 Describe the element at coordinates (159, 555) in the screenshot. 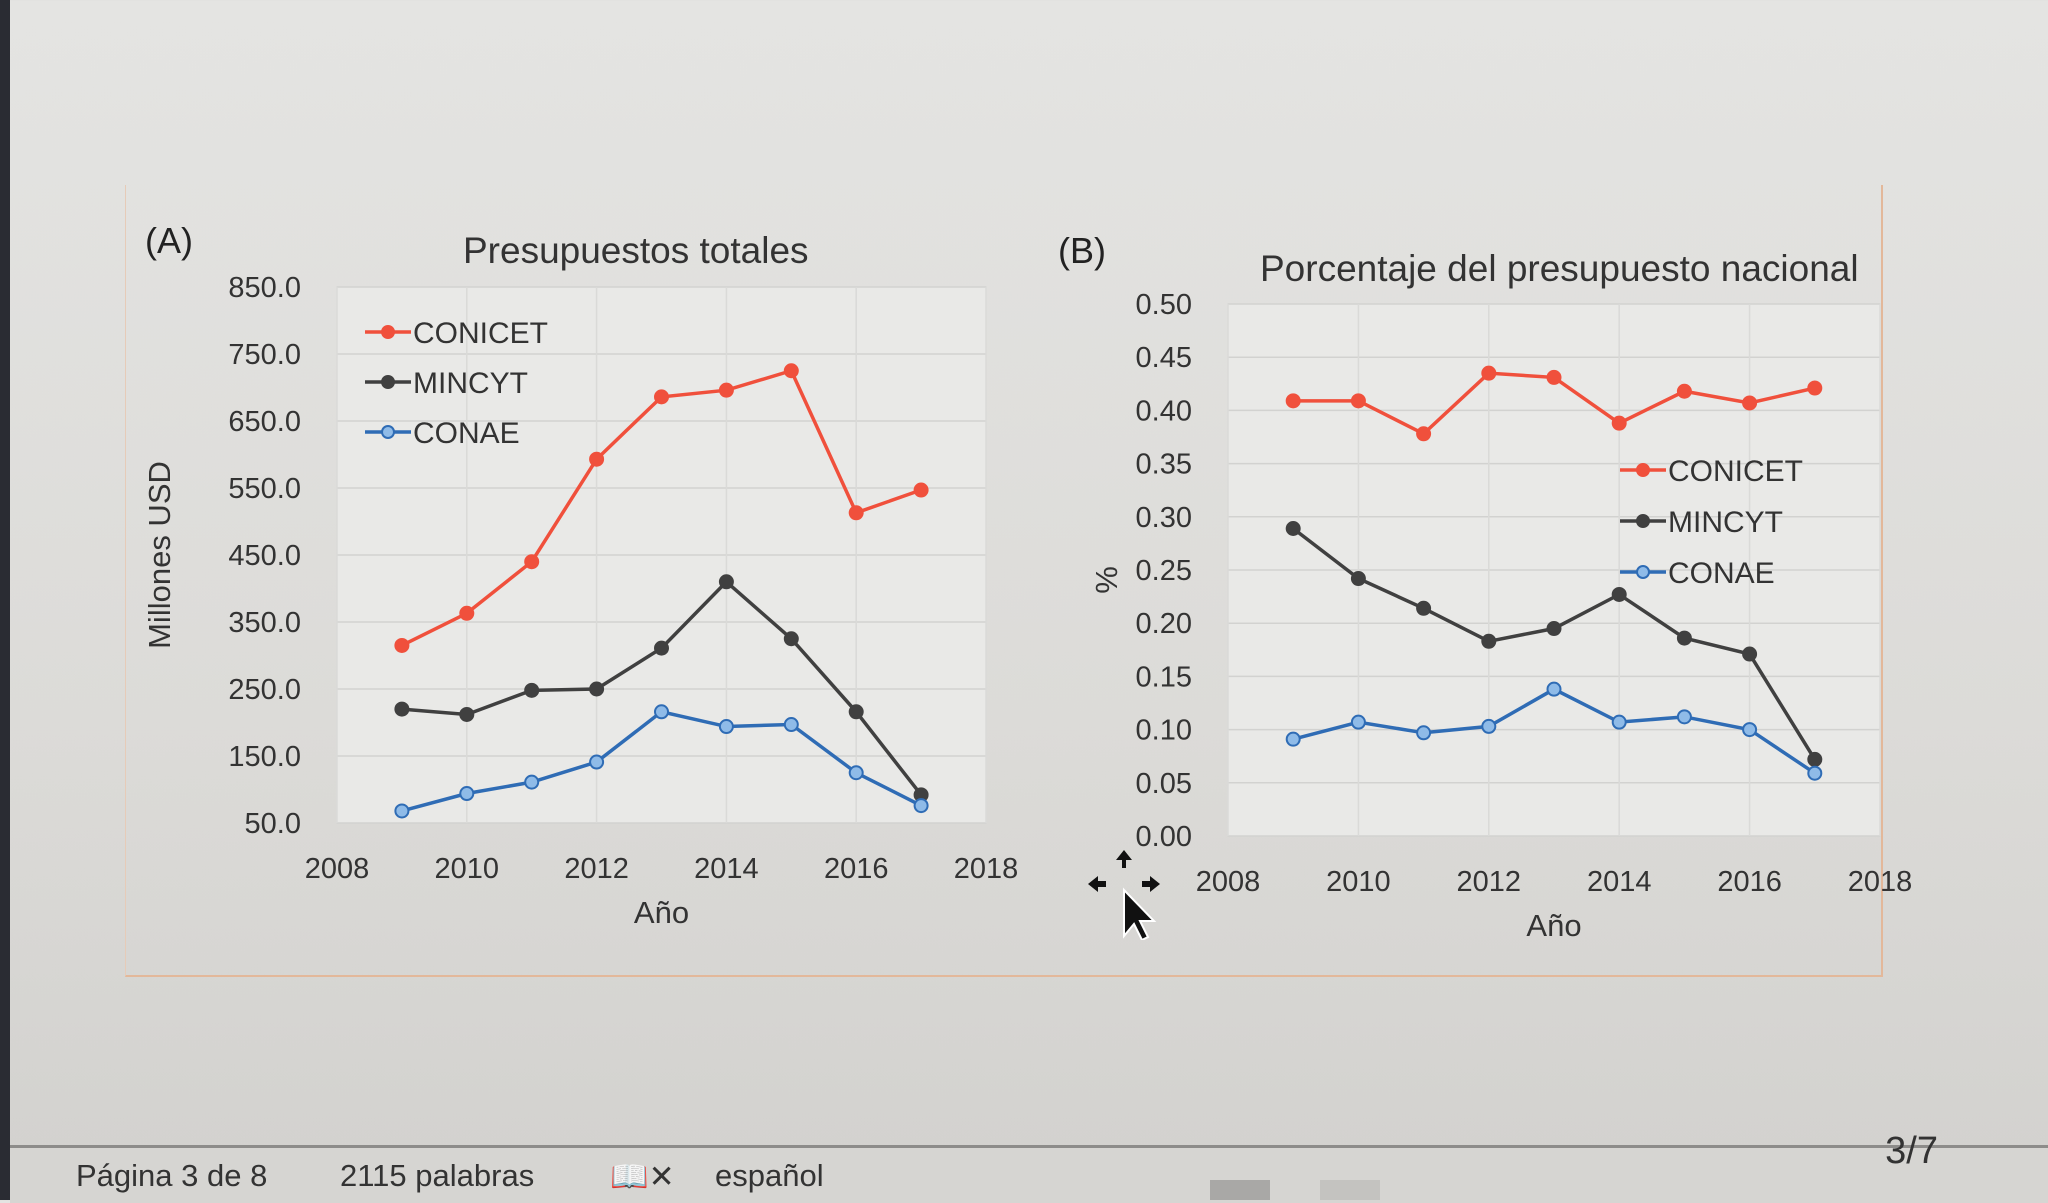

I see `y-axis-title: Millones USD` at that location.